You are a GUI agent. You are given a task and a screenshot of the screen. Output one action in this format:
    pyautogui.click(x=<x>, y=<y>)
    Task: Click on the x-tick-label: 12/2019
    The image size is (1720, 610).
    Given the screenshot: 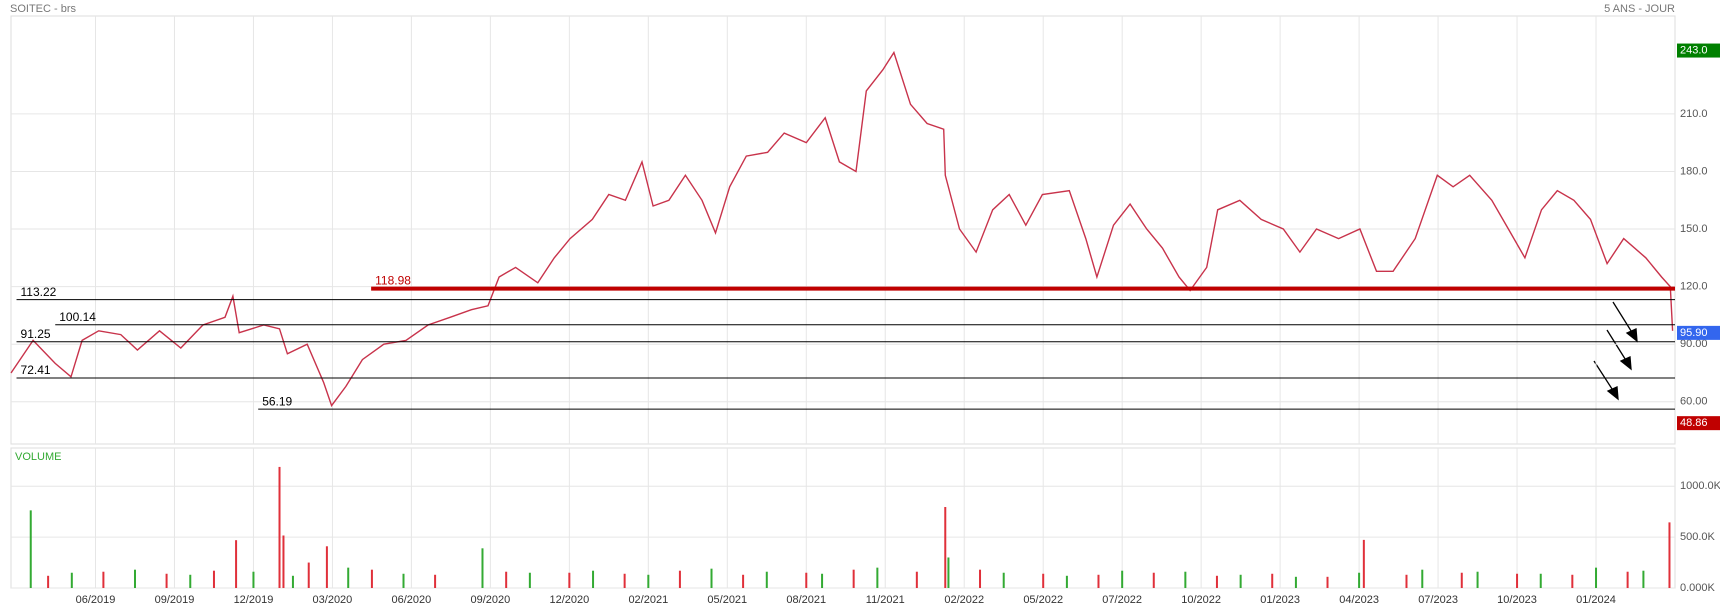 What is the action you would take?
    pyautogui.click(x=254, y=600)
    